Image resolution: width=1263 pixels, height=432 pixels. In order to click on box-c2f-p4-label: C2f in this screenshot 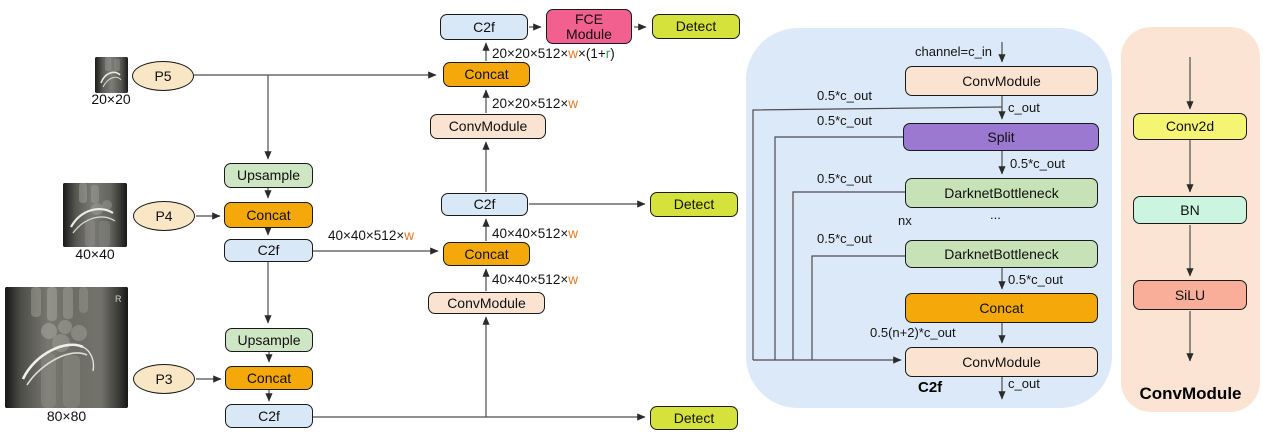, I will do `click(268, 250)`.